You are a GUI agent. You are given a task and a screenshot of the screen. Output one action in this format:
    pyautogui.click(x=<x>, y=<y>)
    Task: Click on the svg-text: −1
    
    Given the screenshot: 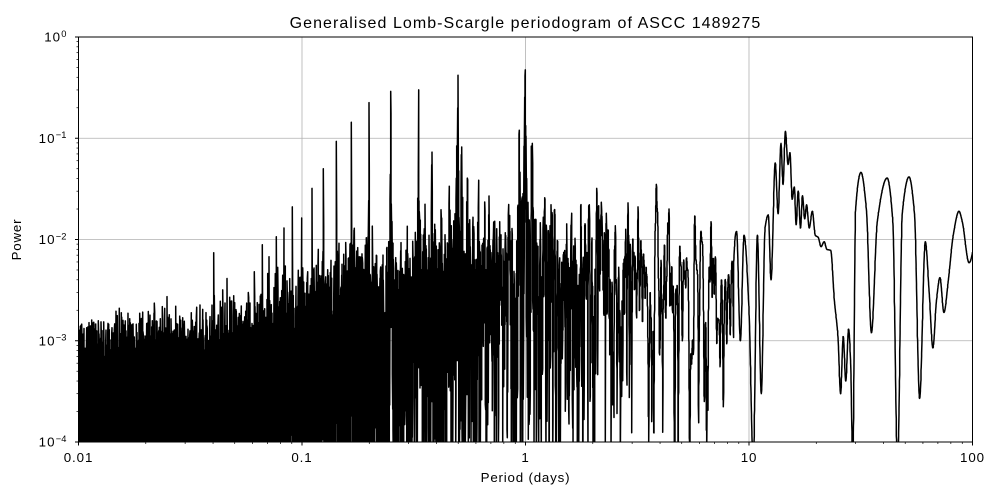 What is the action you would take?
    pyautogui.click(x=61, y=135)
    